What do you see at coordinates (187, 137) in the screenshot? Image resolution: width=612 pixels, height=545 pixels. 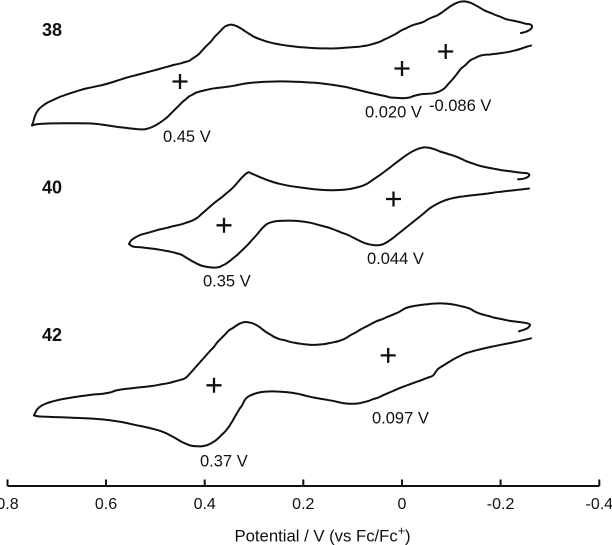 I see `svg-text: 0.45 V` at bounding box center [187, 137].